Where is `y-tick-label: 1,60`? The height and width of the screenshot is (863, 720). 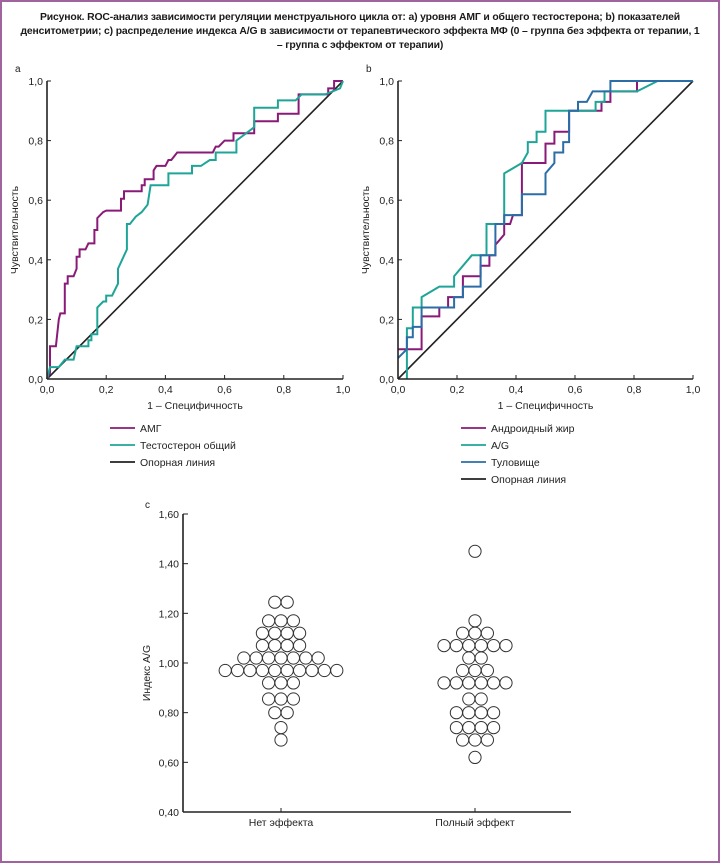
y-tick-label: 1,60 is located at coordinates (169, 515).